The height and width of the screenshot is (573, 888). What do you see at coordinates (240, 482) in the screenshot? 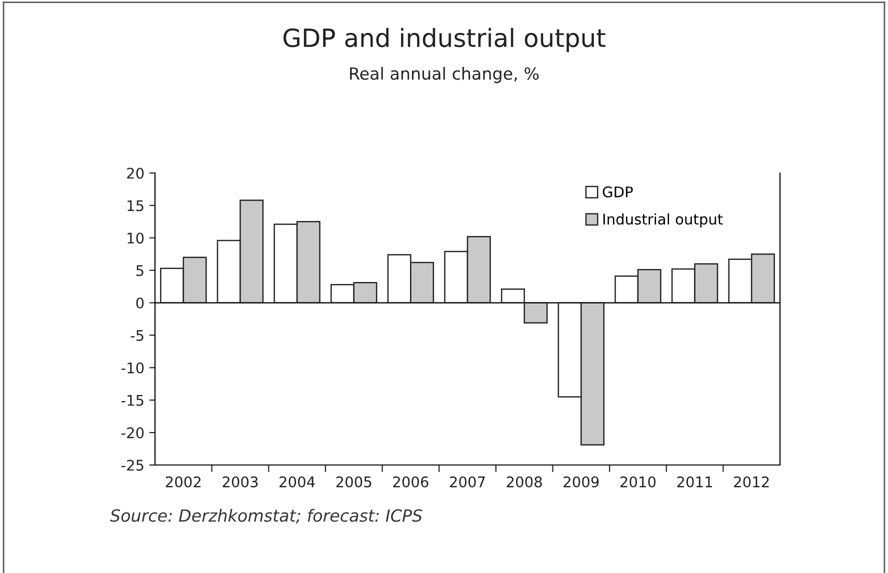
I see `x-tick-label: 2003` at bounding box center [240, 482].